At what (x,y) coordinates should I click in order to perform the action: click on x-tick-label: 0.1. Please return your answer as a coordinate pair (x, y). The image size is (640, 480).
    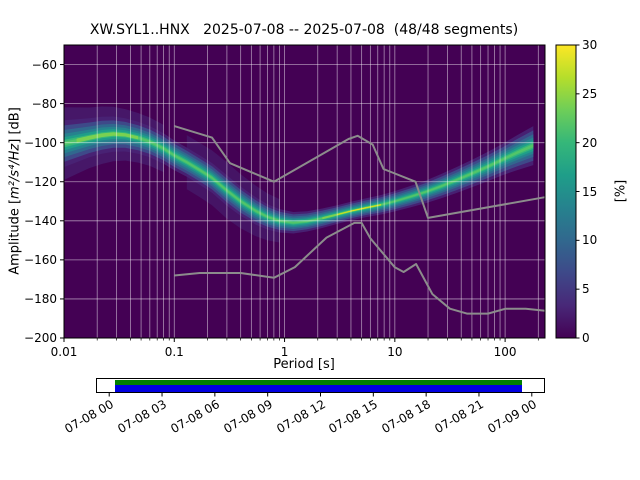
    Looking at the image, I should click on (174, 352).